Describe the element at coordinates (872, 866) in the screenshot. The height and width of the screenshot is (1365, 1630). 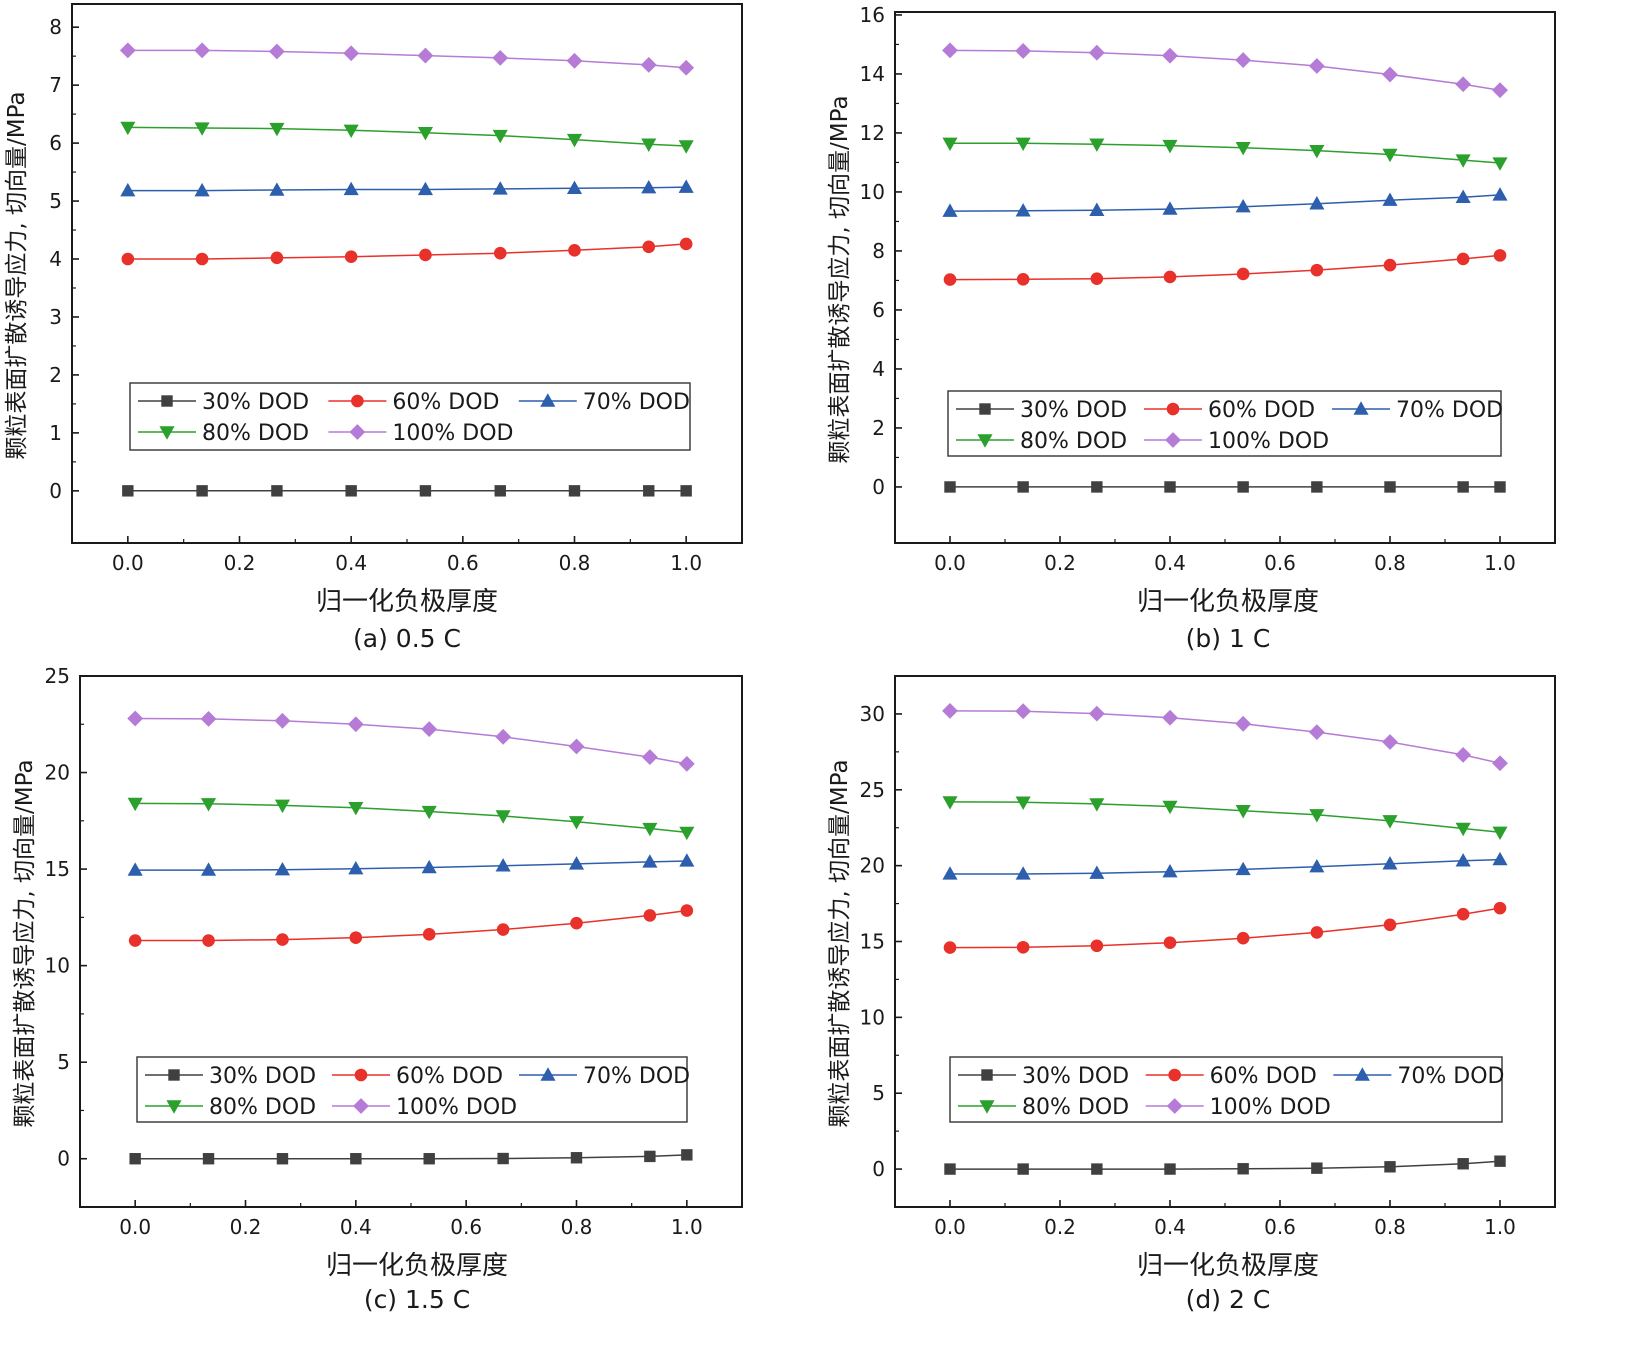
I see `y-tick-label: 20` at that location.